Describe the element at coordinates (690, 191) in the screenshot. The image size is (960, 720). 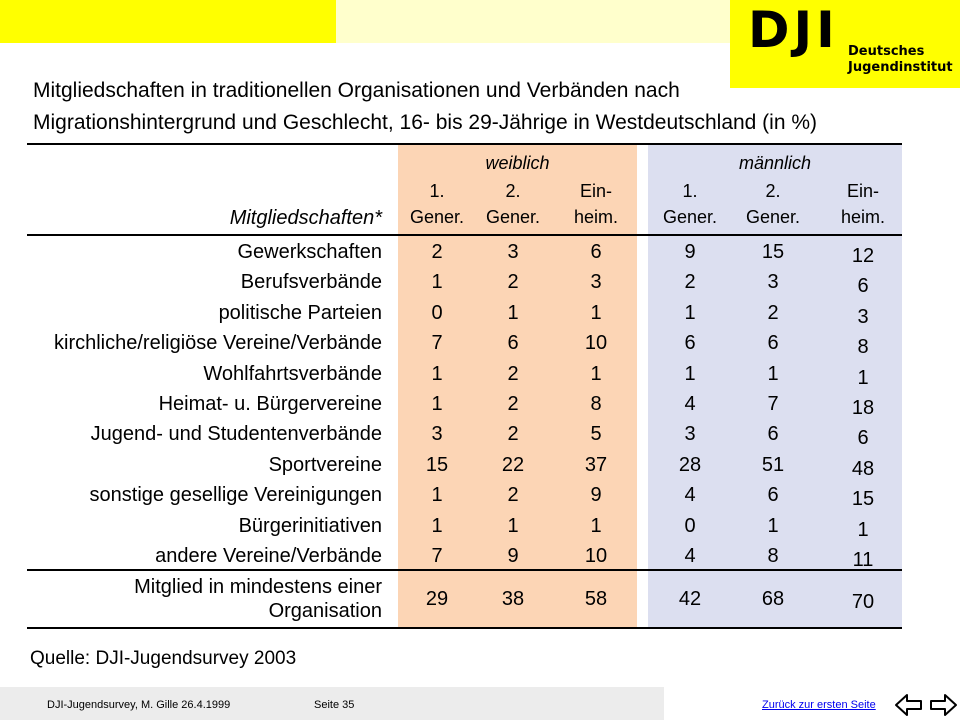
I see `column-subheader-4-line-1: 1.` at that location.